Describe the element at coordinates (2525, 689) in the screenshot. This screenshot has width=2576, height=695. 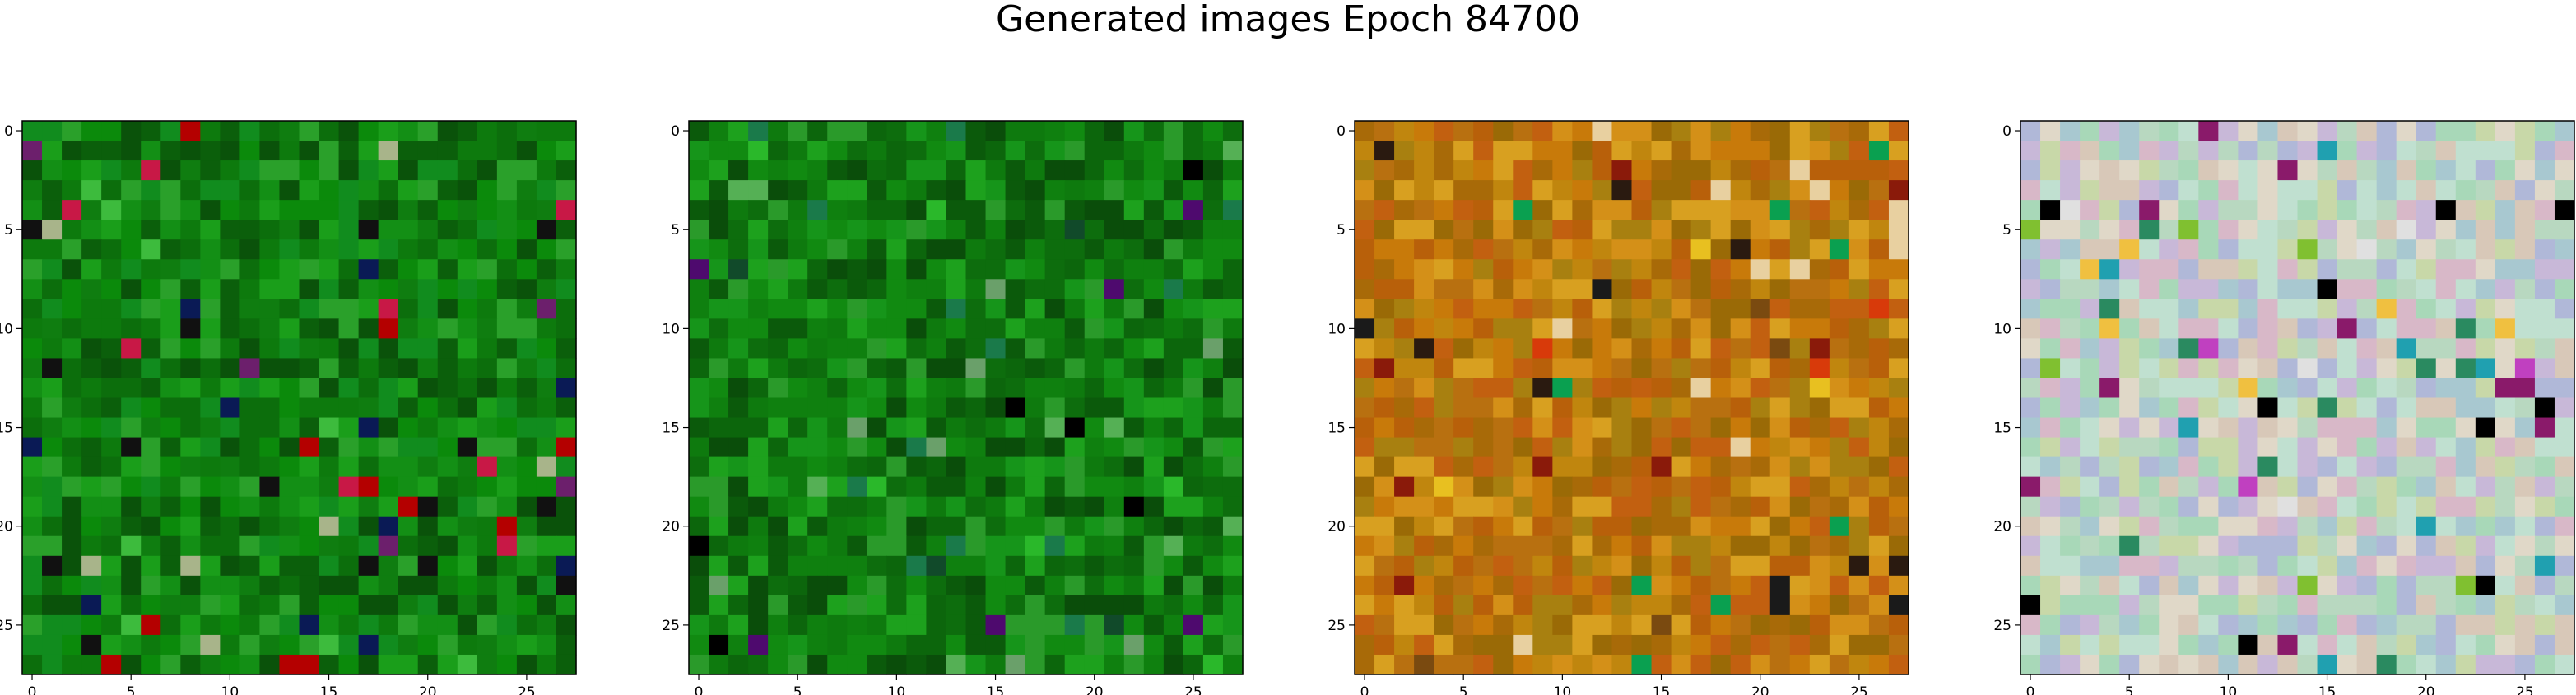
I see `x-tick-label: 25` at that location.